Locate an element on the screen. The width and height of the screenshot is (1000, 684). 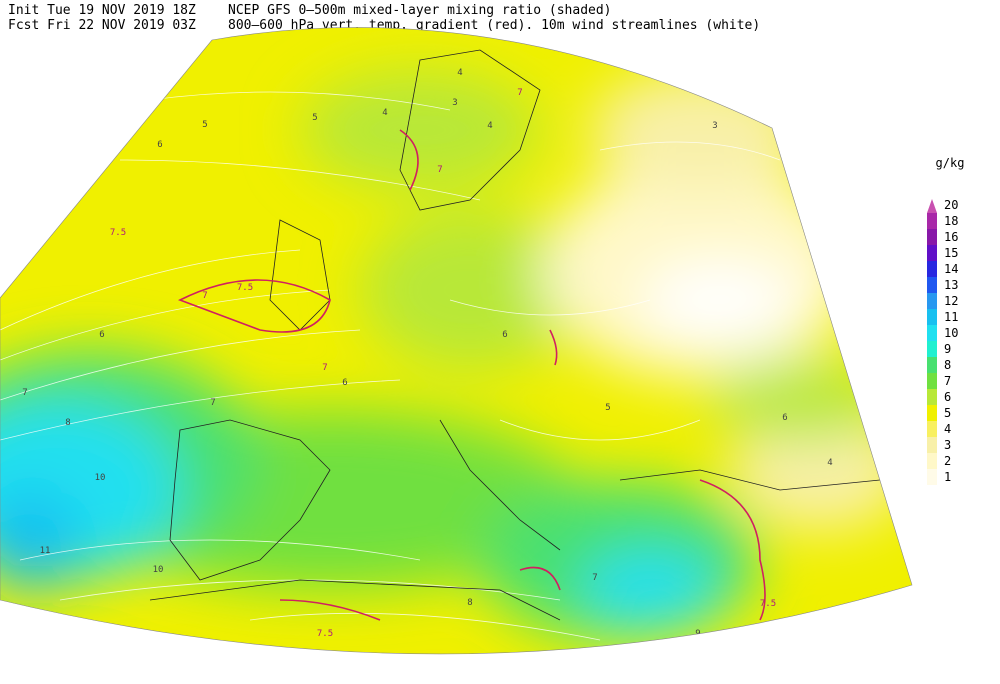
legend-label: 9 is located at coordinates (947, 349).